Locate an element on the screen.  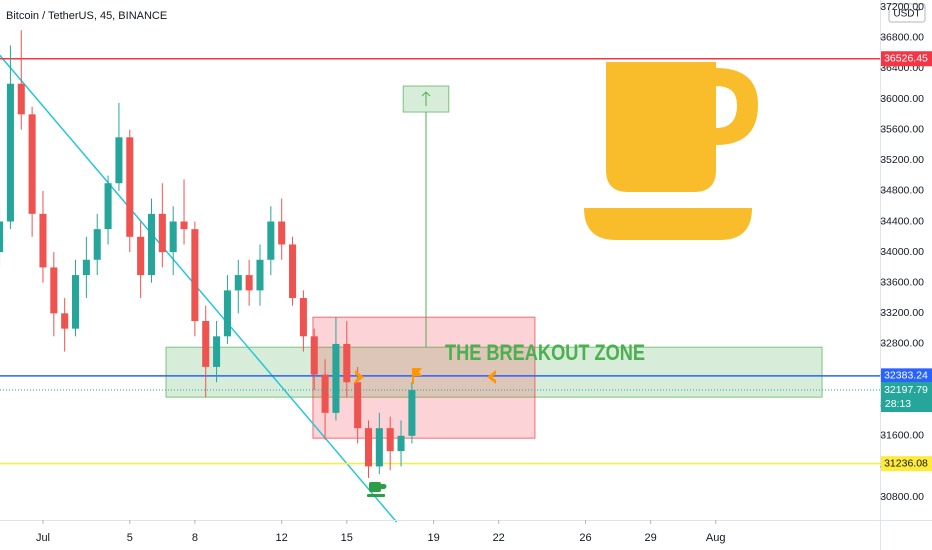
countdown: 28:13 is located at coordinates (898, 404).